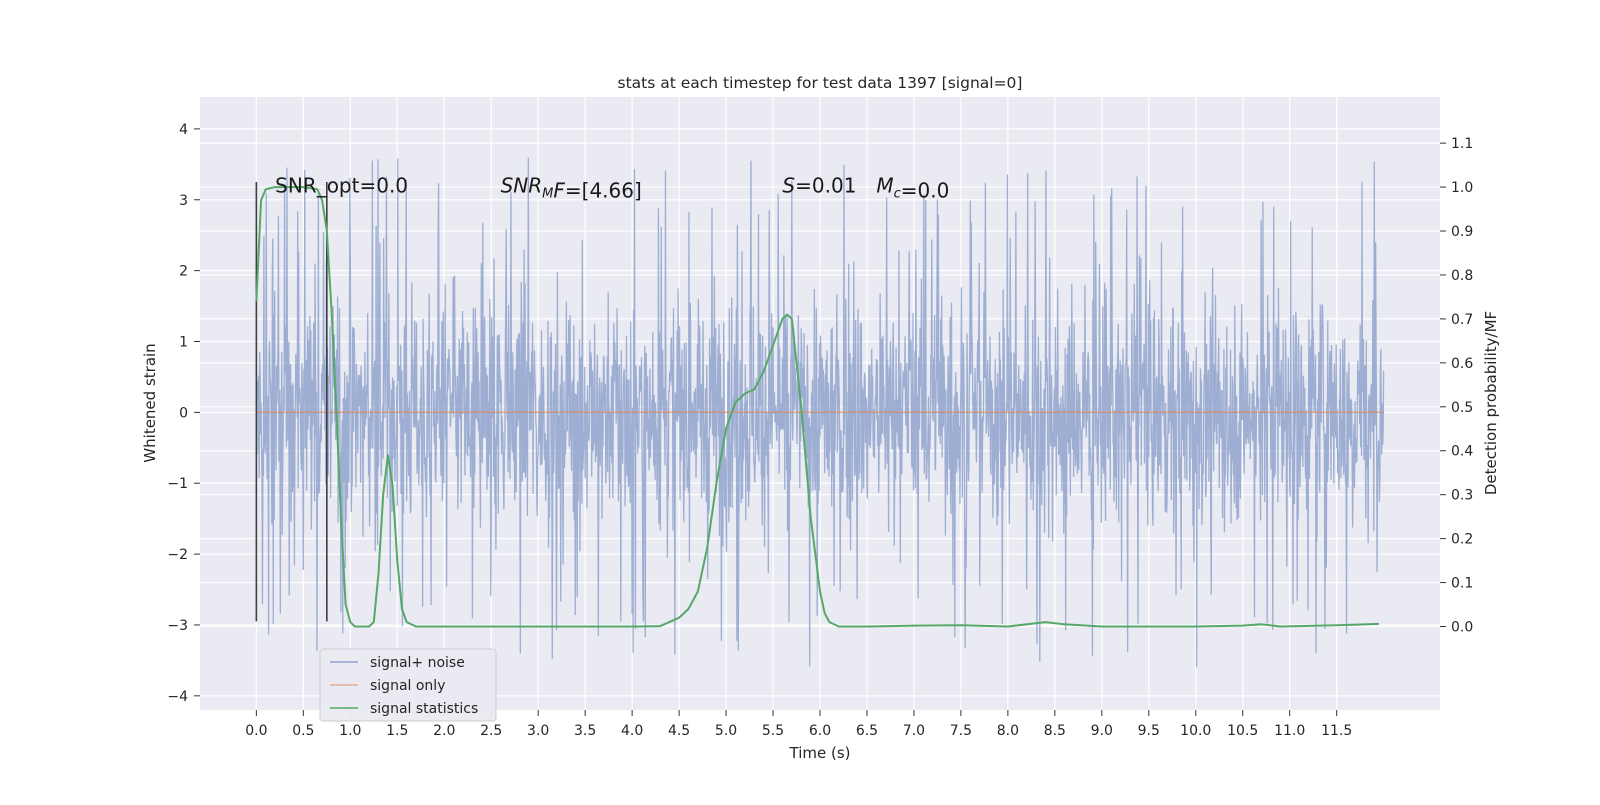 This screenshot has height=805, width=1600. What do you see at coordinates (183, 342) in the screenshot?
I see `y-left-tick-label-3: 1` at bounding box center [183, 342].